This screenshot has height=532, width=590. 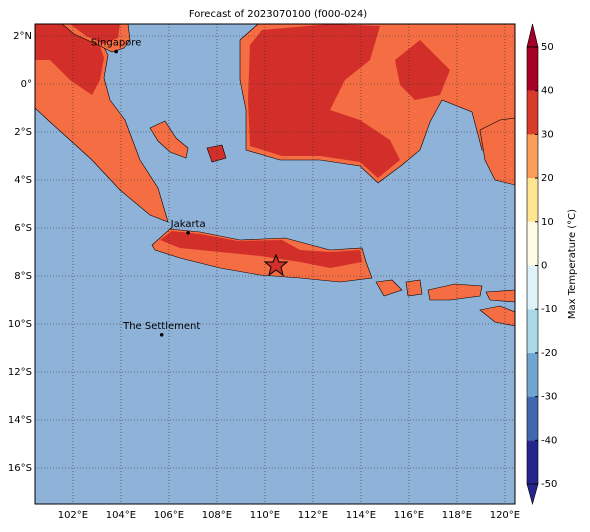 What do you see at coordinates (361, 515) in the screenshot?
I see `lon-label: 114°E` at bounding box center [361, 515].